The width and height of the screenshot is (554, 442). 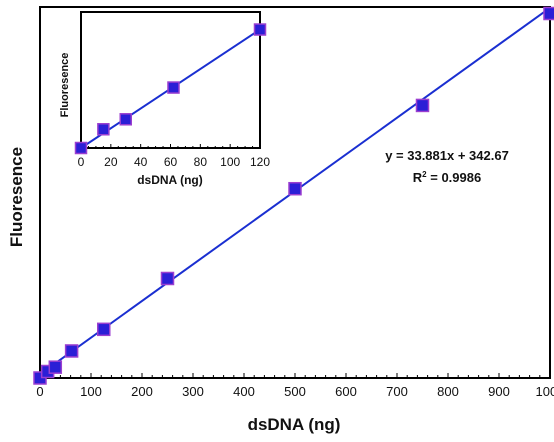 I want to click on inset-x-tick-label: 120, so click(x=260, y=162).